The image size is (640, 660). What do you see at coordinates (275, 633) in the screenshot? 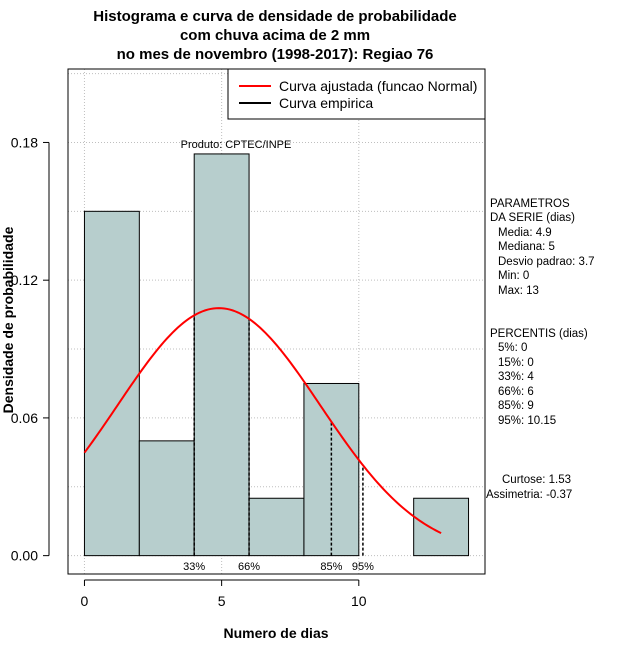
I see `x-axis-title: Numero de dias` at bounding box center [275, 633].